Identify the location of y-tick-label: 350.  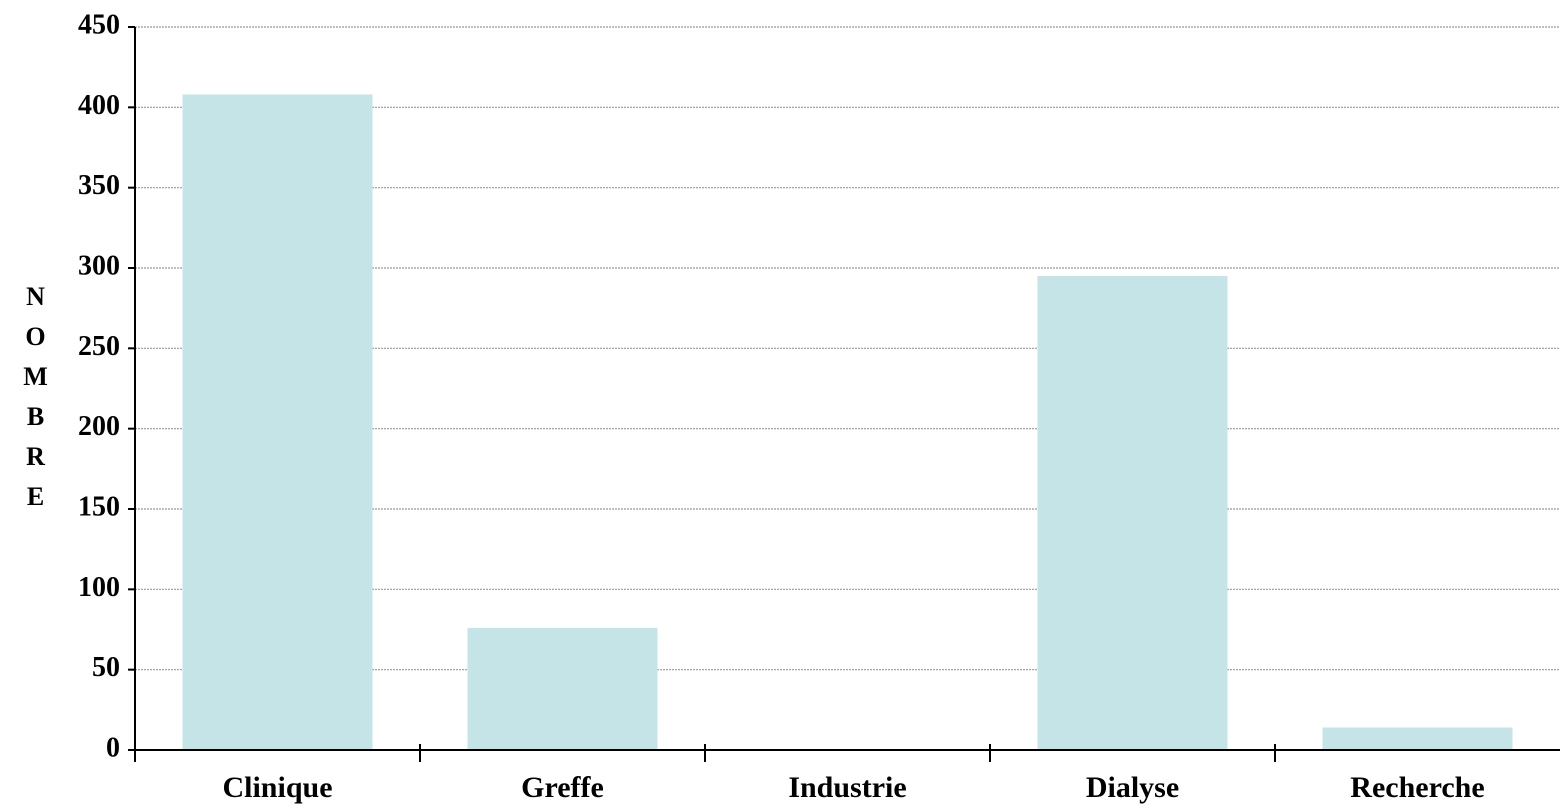
(99, 185).